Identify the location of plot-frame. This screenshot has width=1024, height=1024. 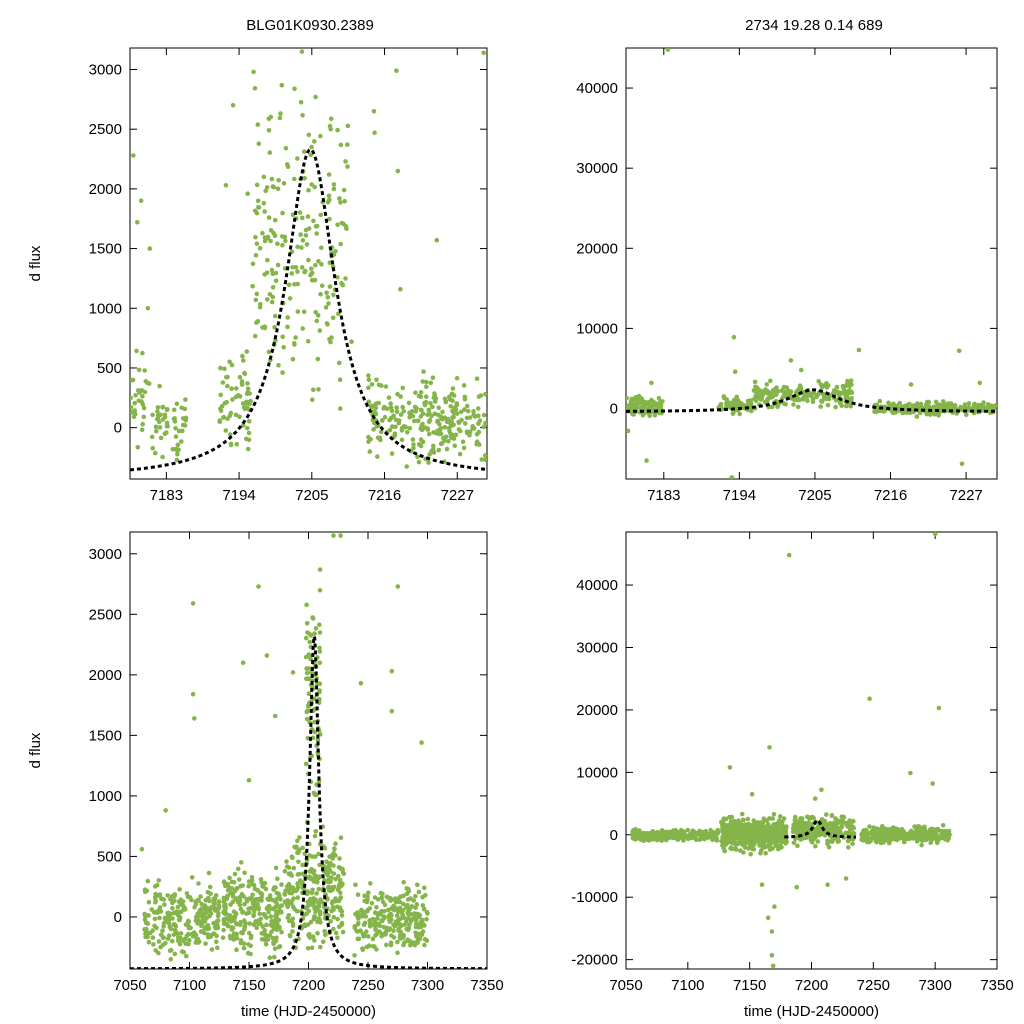
(308, 263).